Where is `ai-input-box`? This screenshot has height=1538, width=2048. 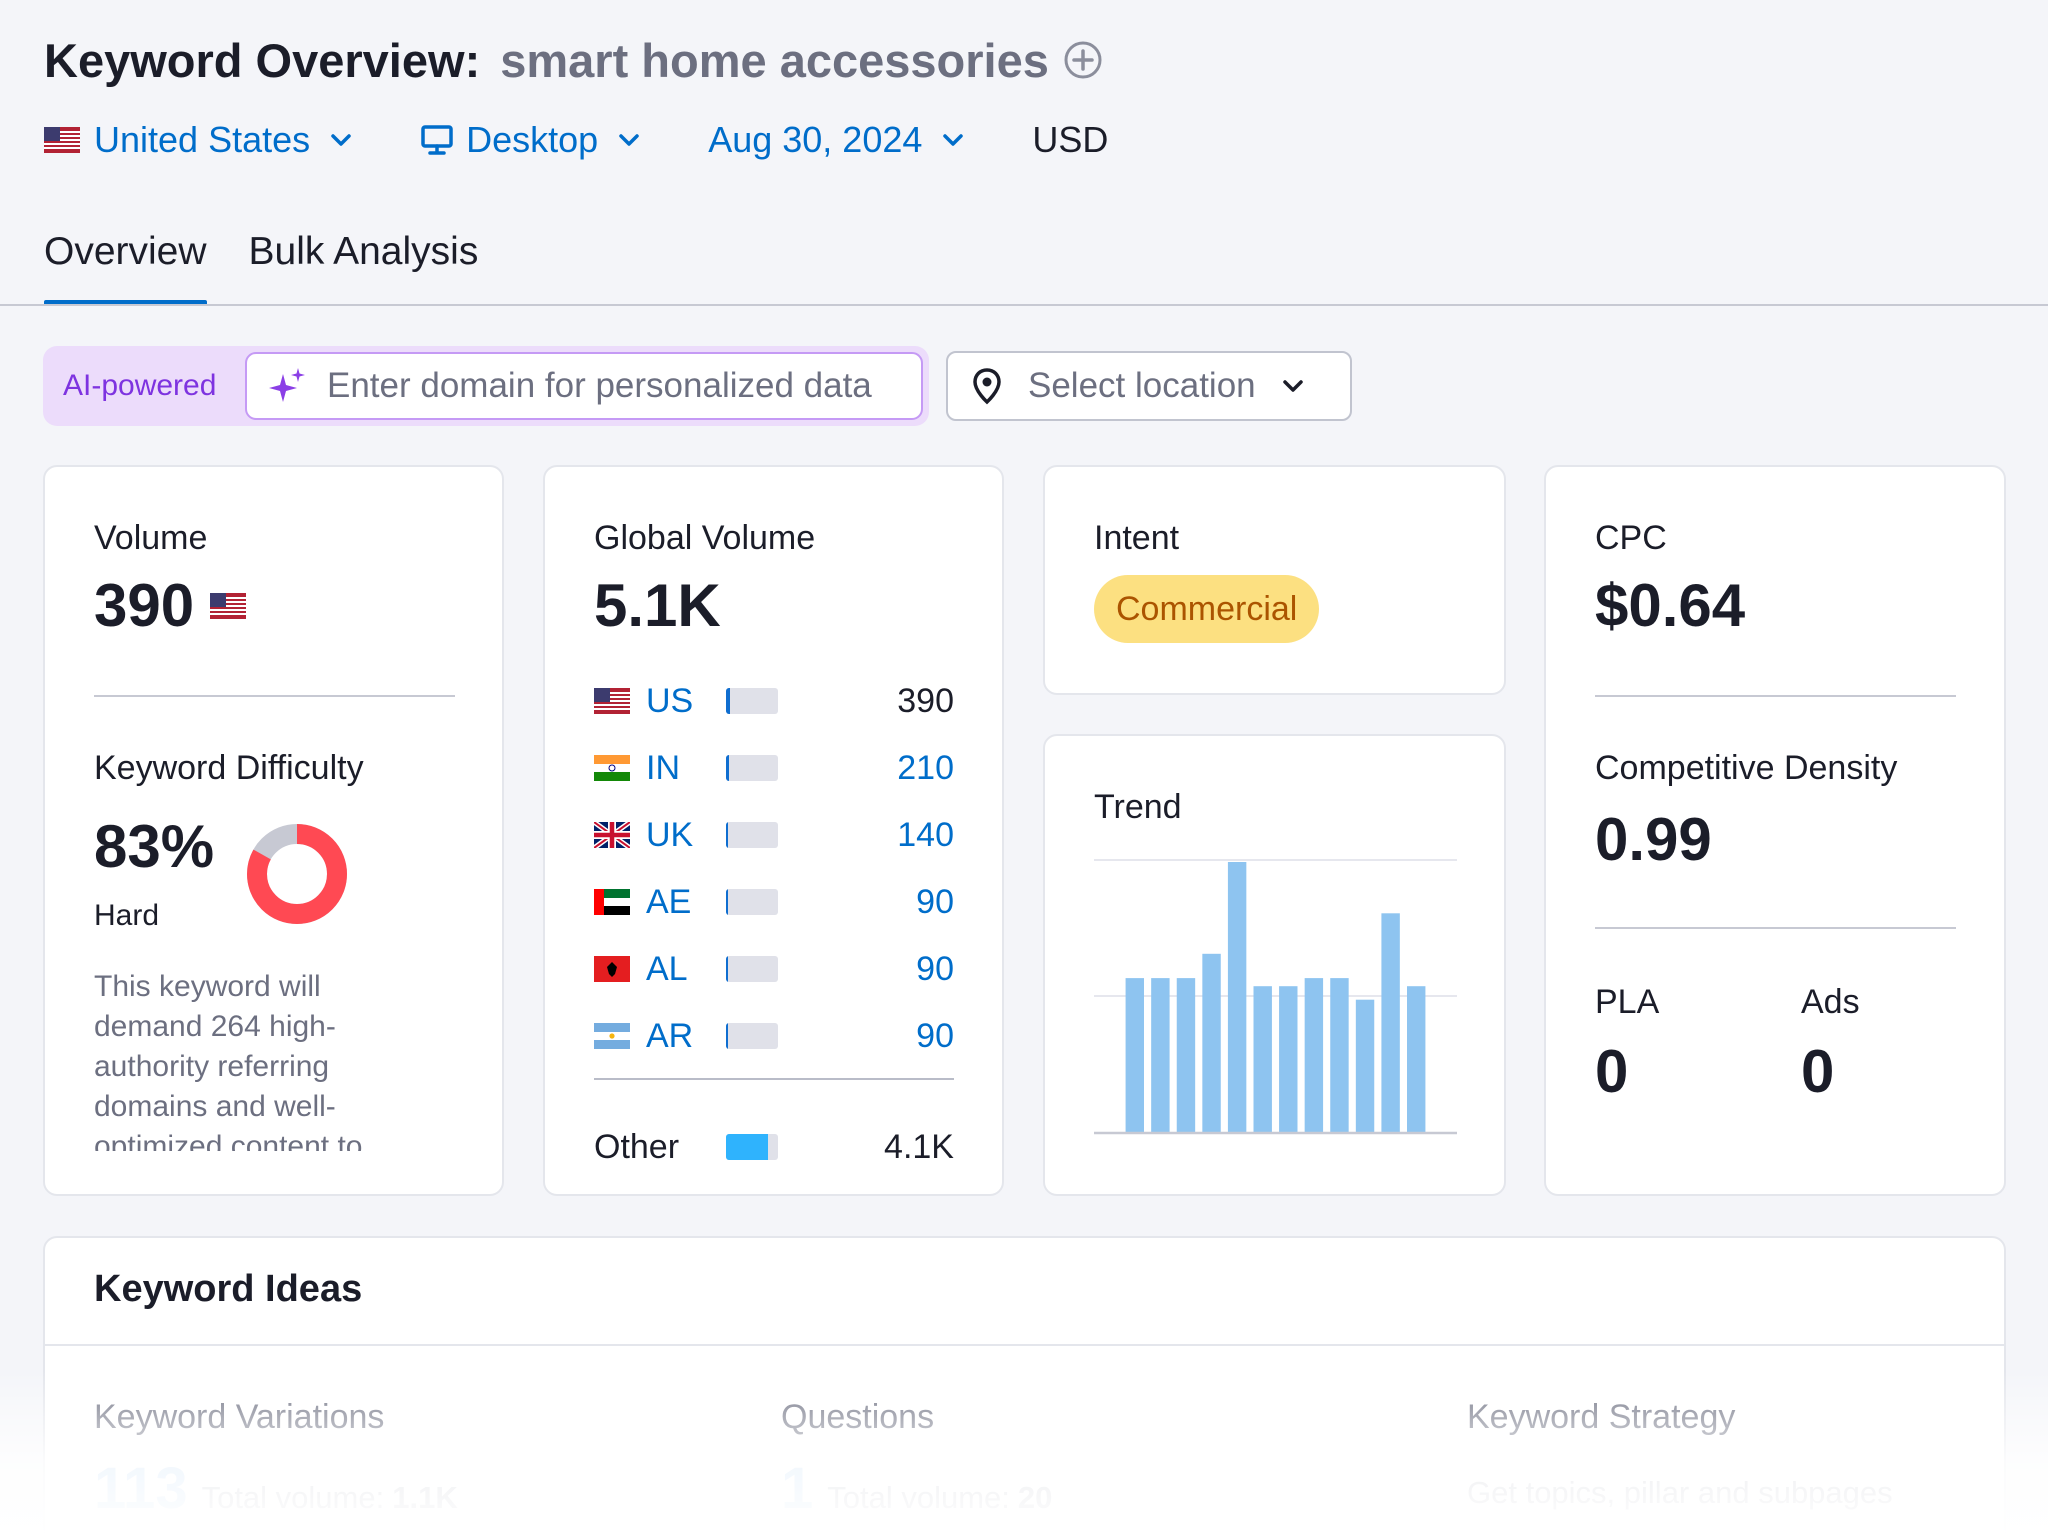
ai-input-box is located at coordinates (584, 386).